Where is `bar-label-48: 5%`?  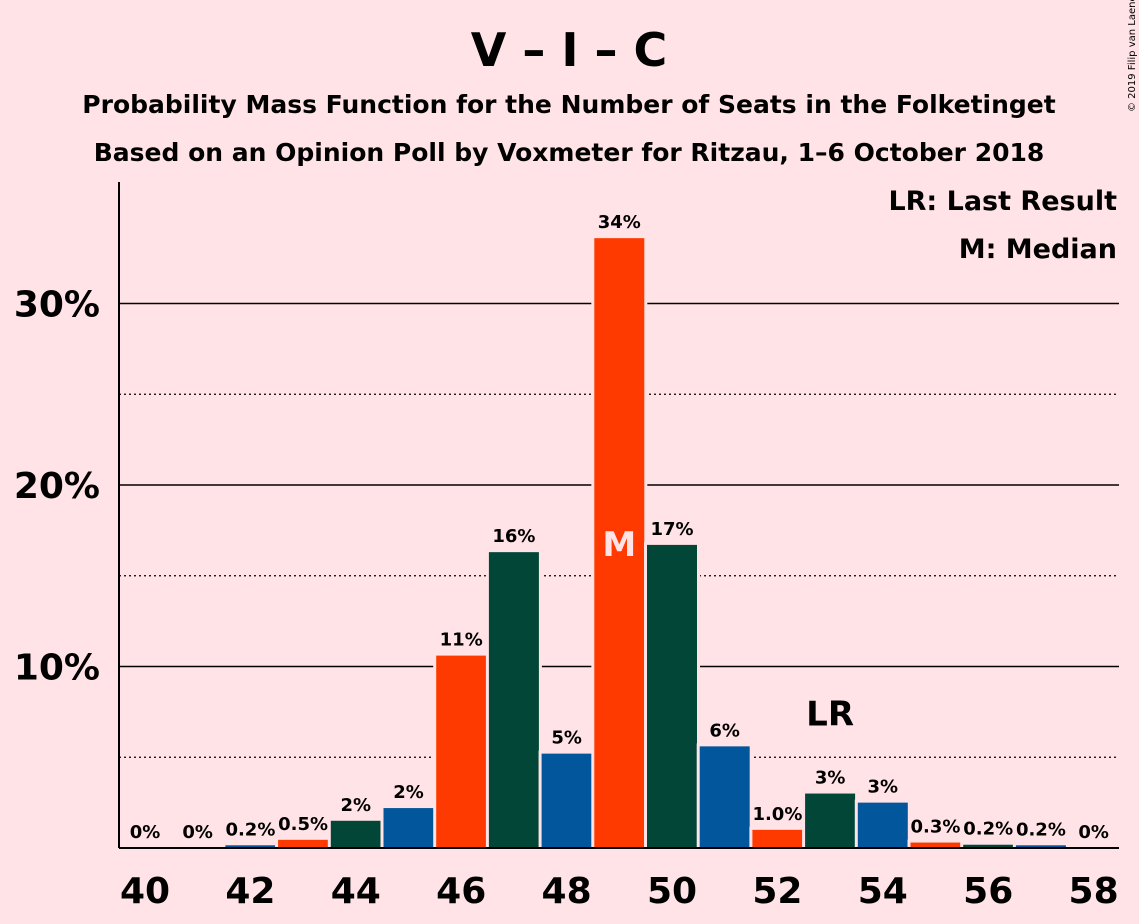
bar-label-48: 5% is located at coordinates (566, 738).